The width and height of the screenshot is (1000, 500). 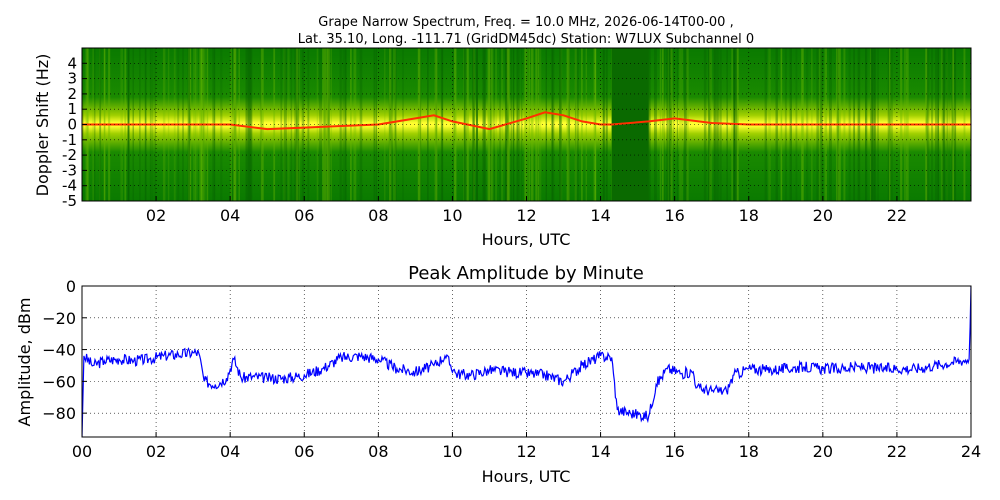 What do you see at coordinates (897, 451) in the screenshot?
I see `amplitude-x-tick-label: 22` at bounding box center [897, 451].